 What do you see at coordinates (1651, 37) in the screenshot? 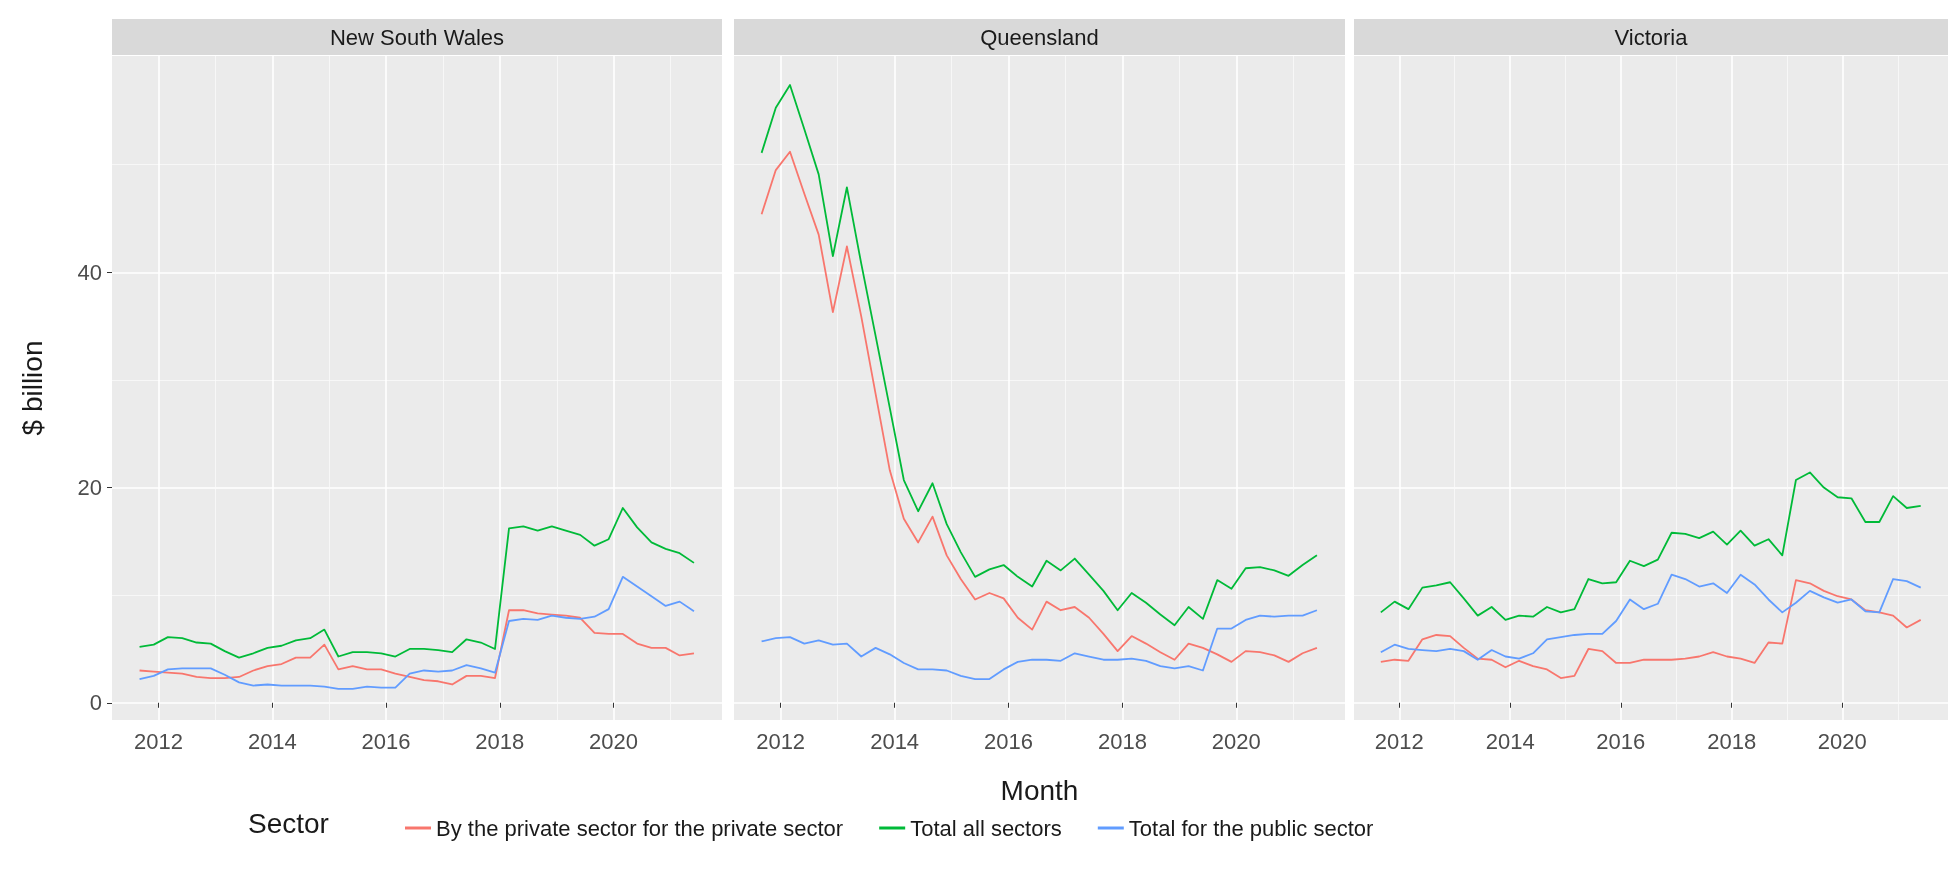
I see `chart-title: Victoria` at bounding box center [1651, 37].